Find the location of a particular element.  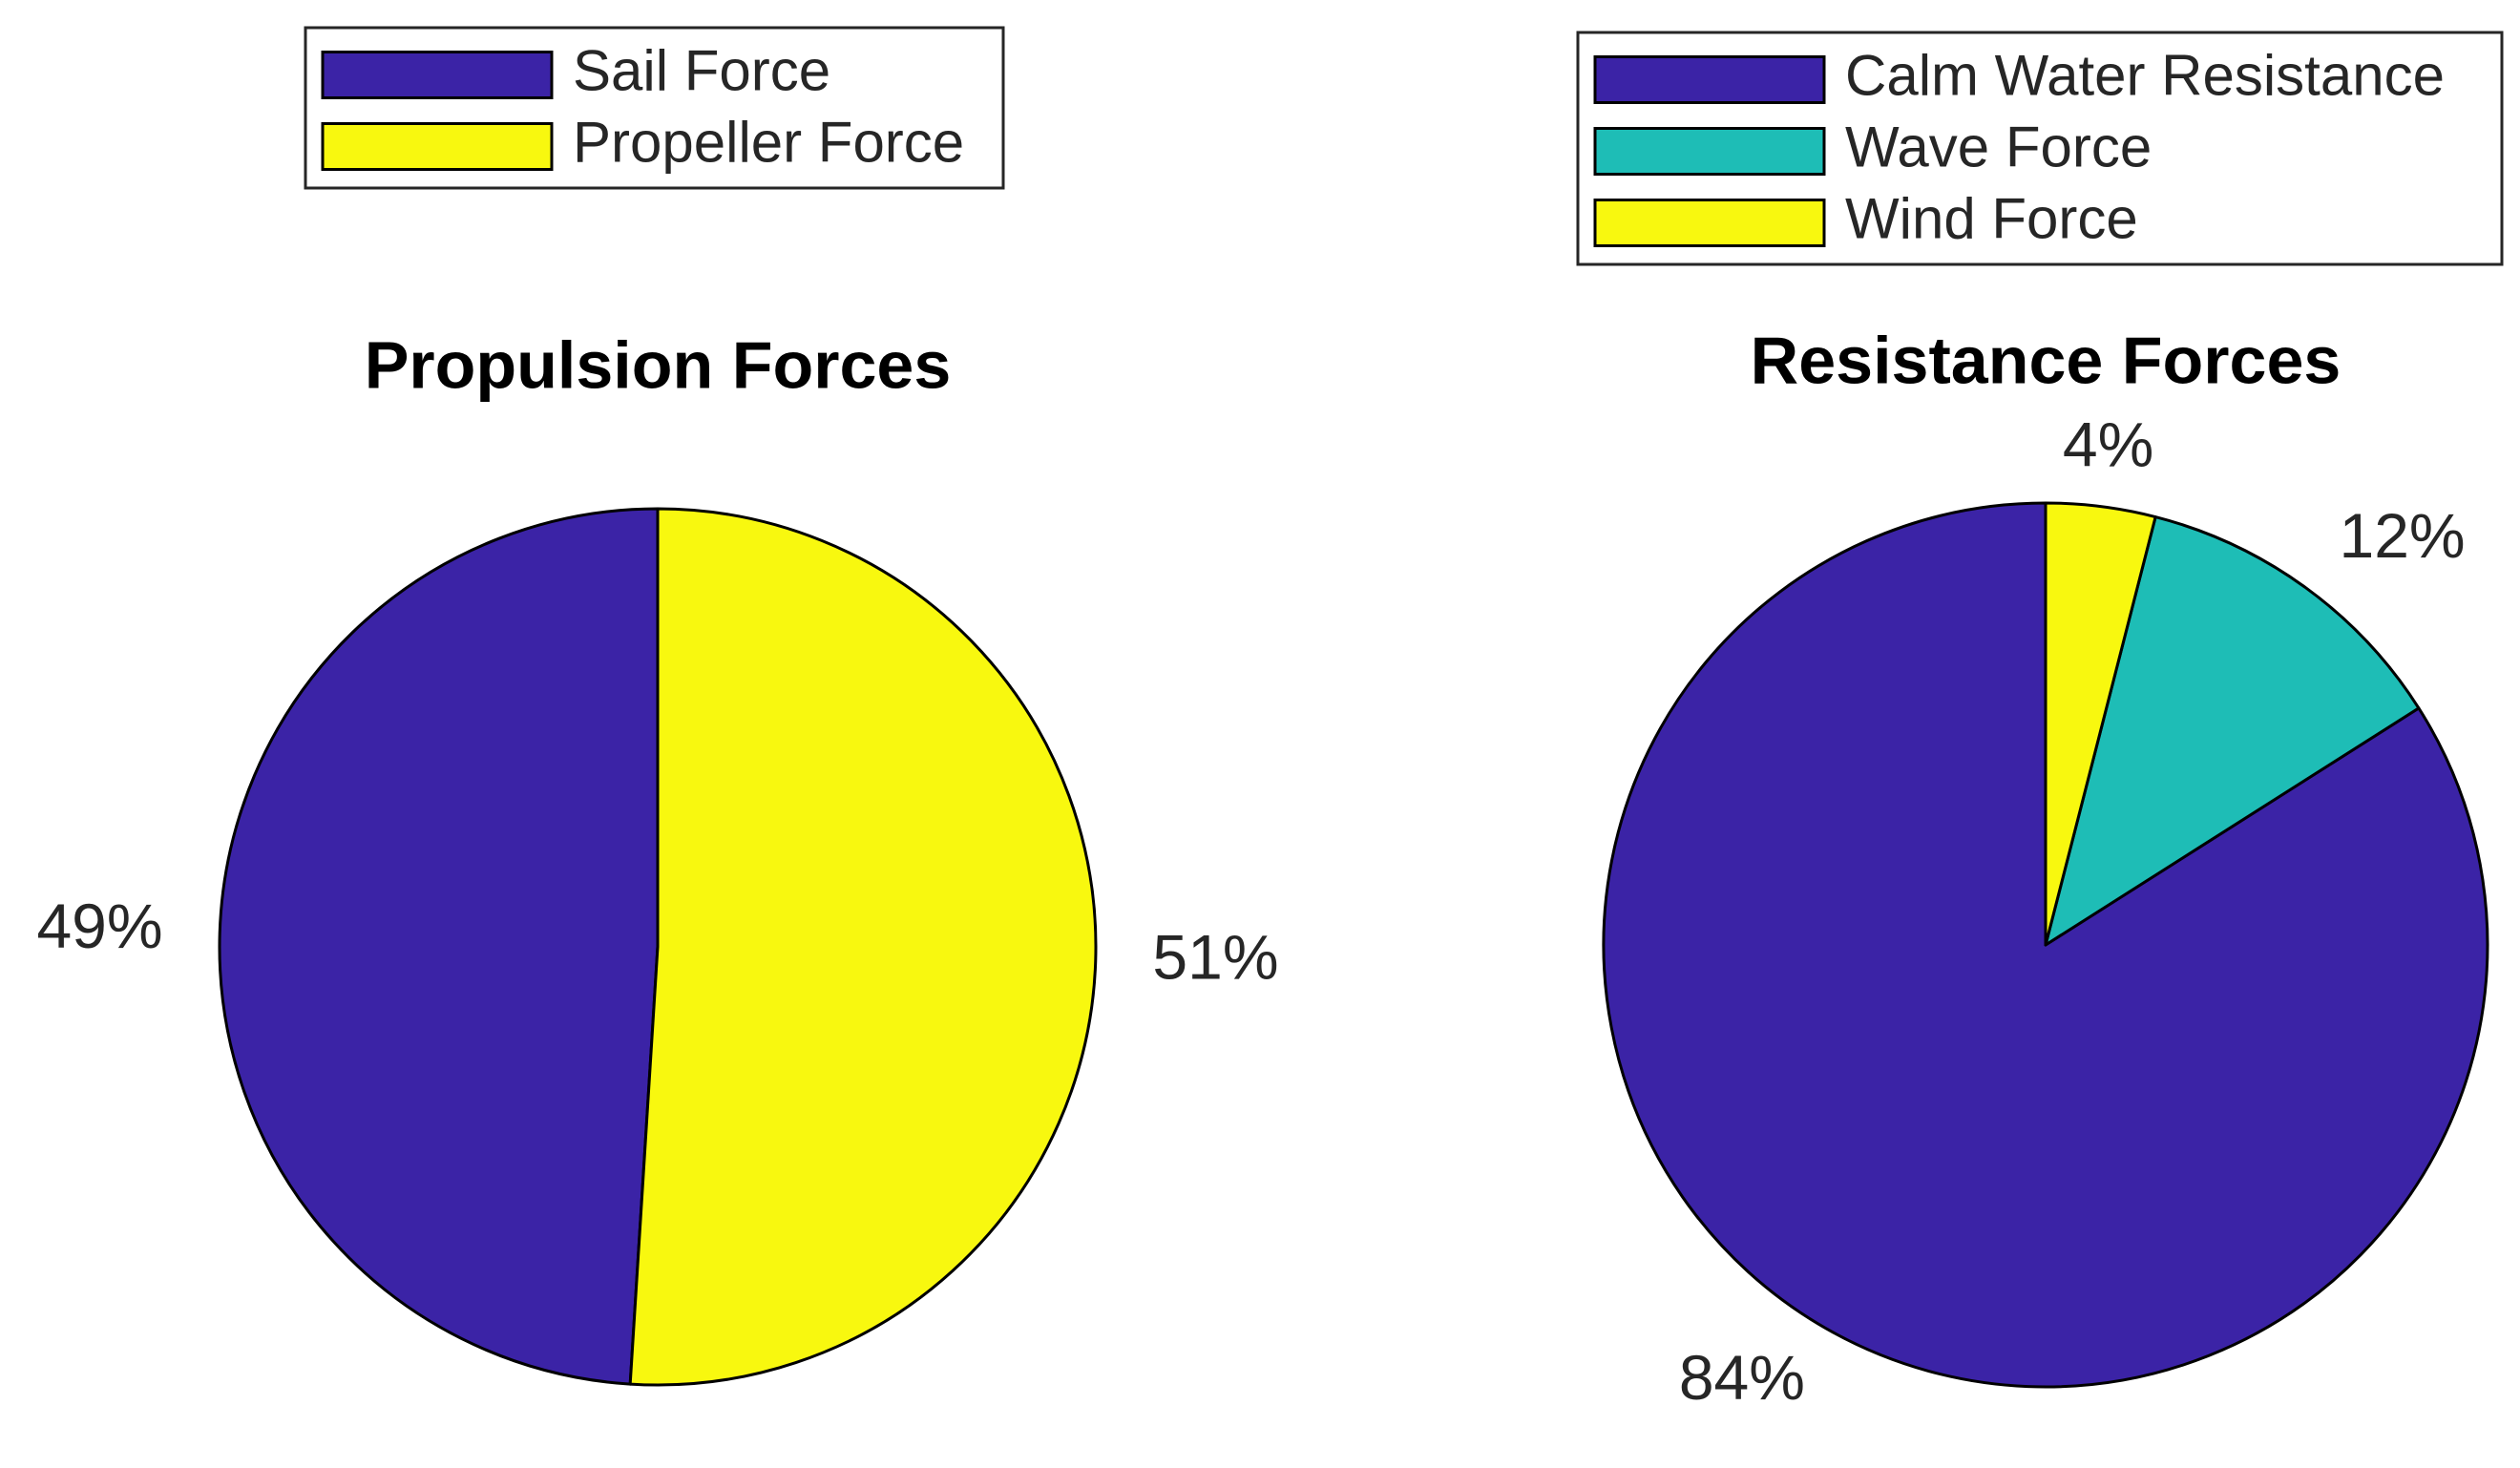

data-label: 51% is located at coordinates (1215, 957).